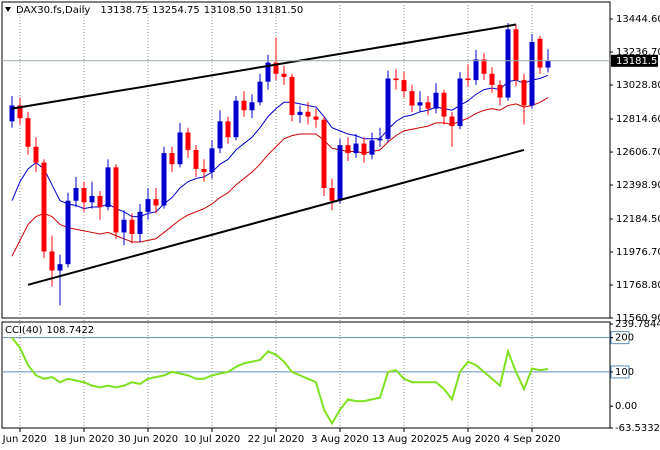 This screenshot has height=450, width=660. What do you see at coordinates (624, 338) in the screenshot?
I see `y-tick-label: 200` at bounding box center [624, 338].